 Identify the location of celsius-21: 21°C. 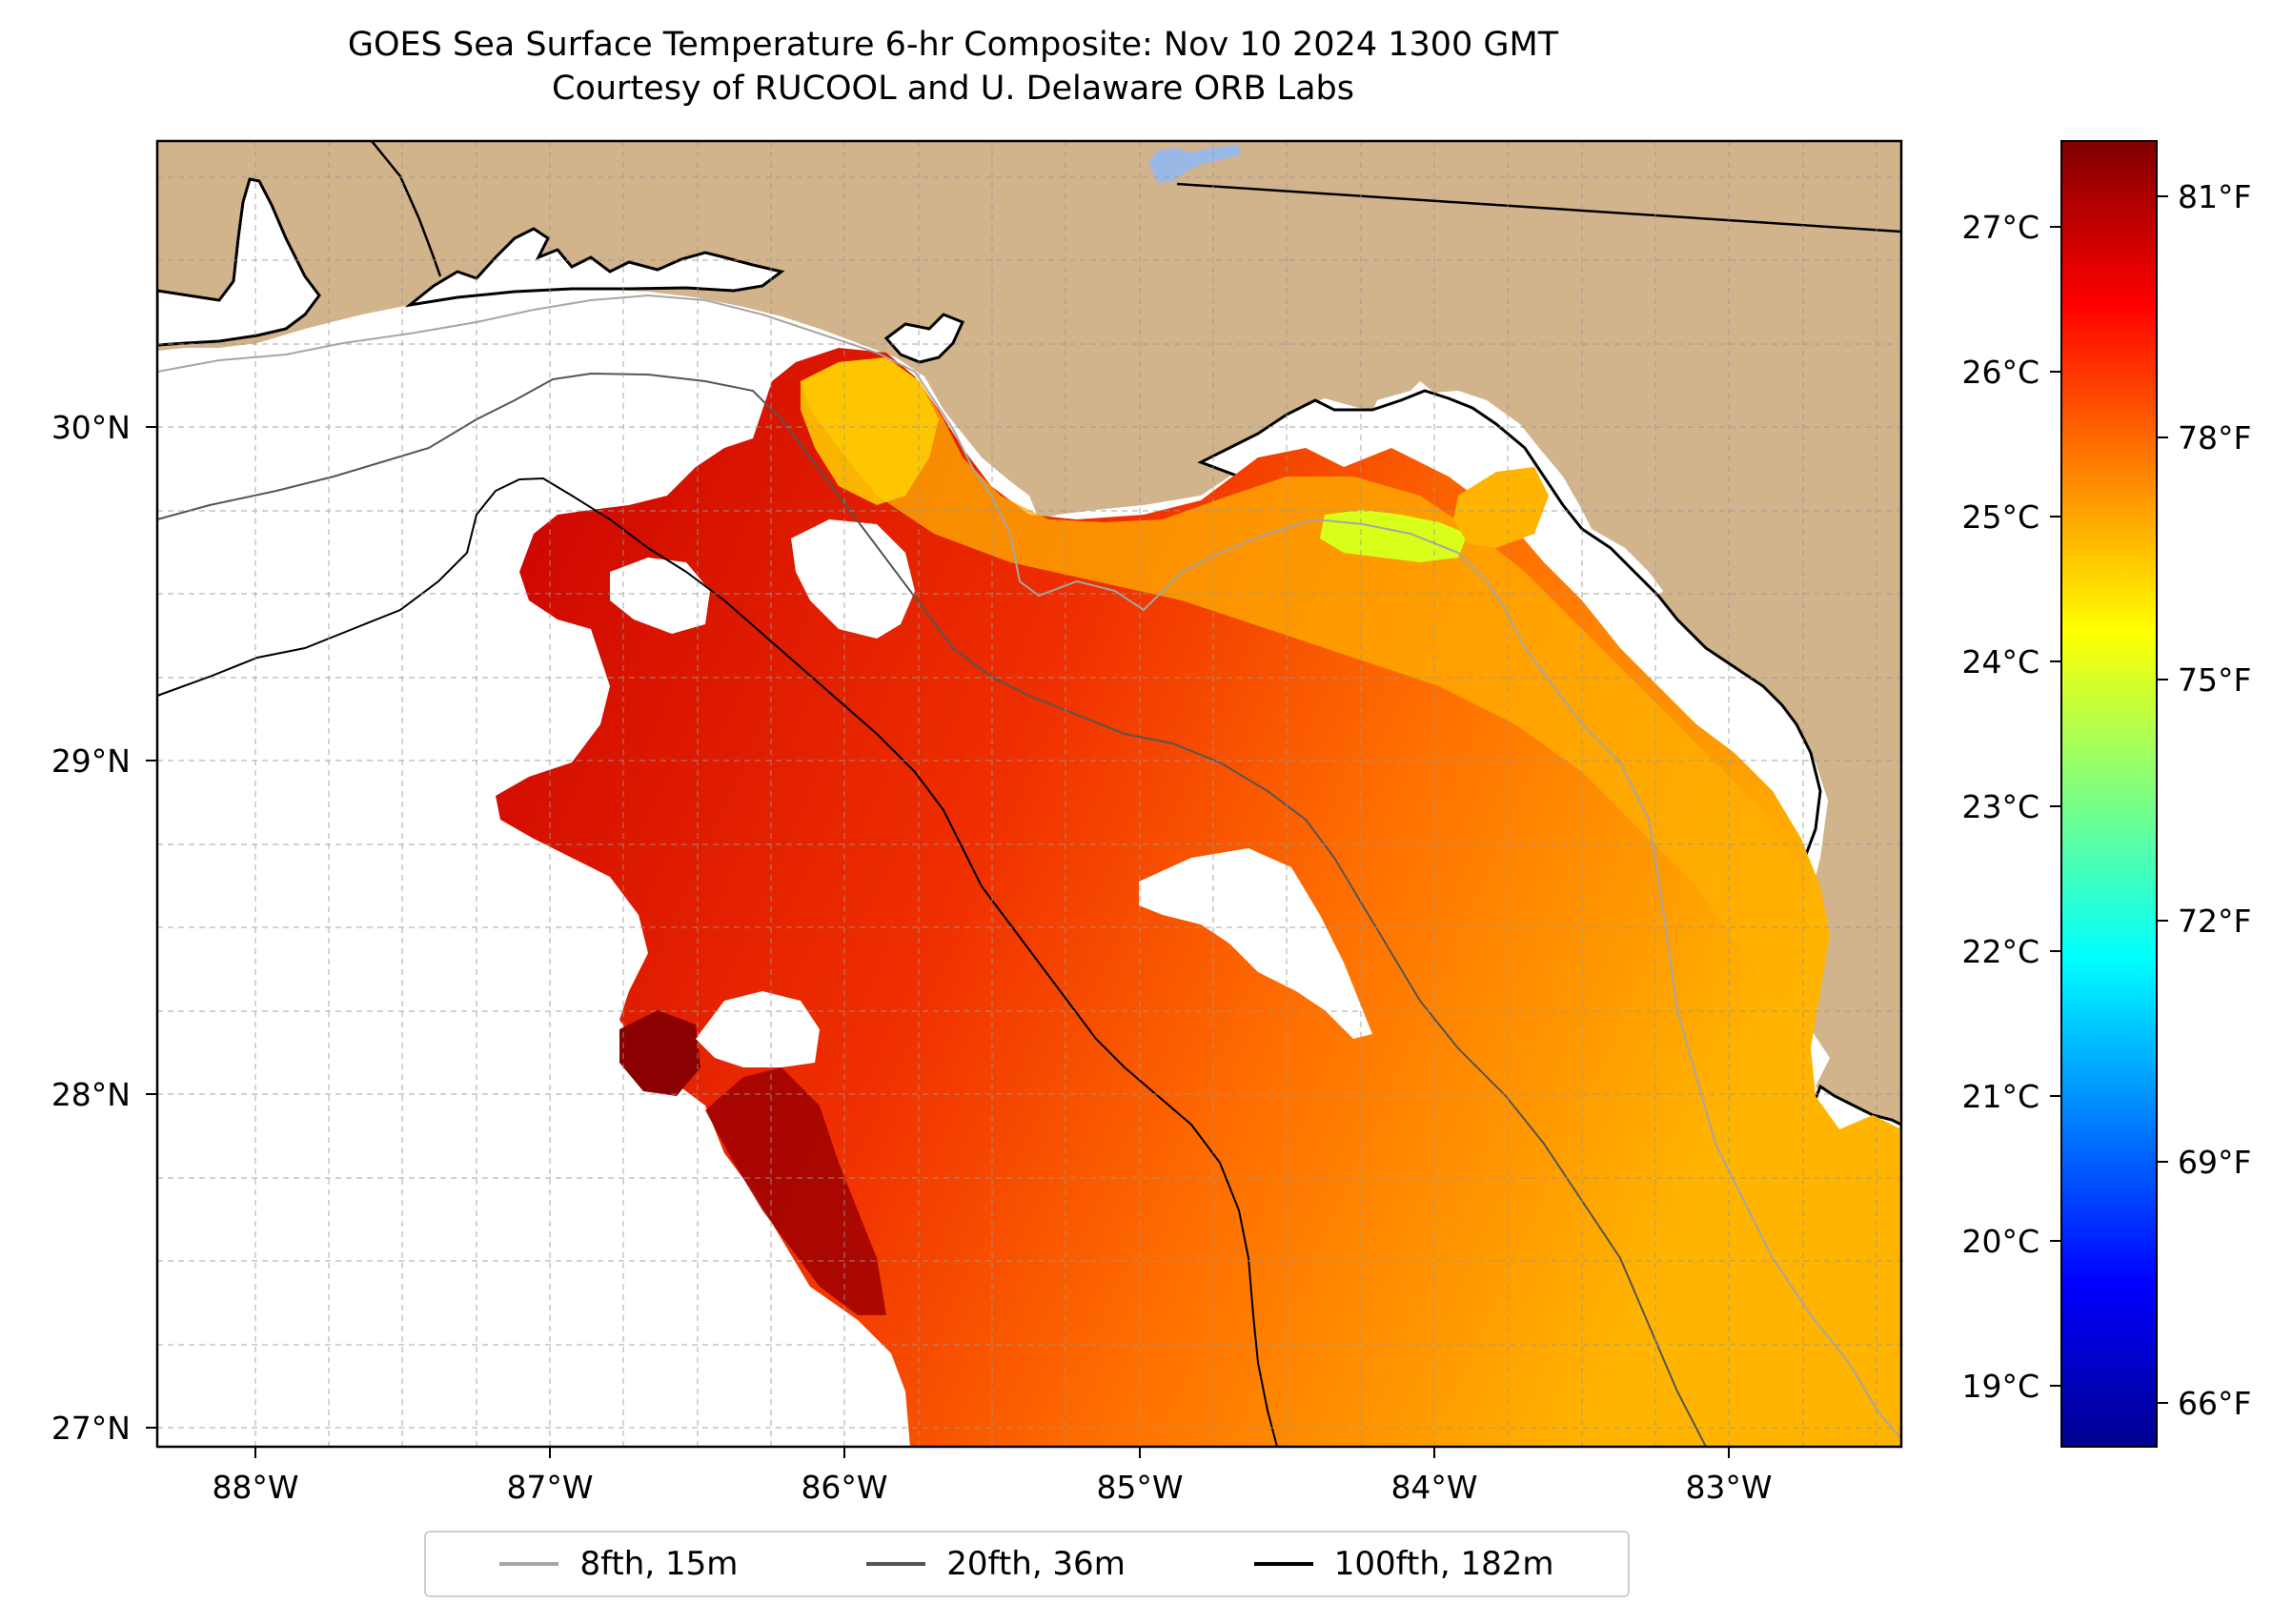
(2000, 1096).